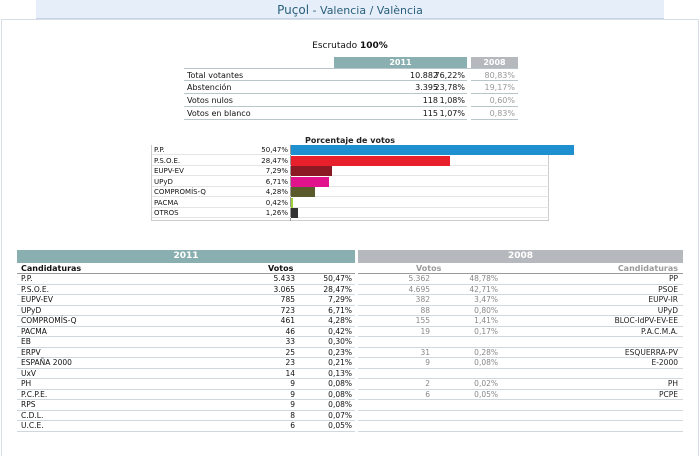 This screenshot has height=456, width=700. What do you see at coordinates (663, 299) in the screenshot?
I see `party-name-2008: EUPV-IR` at bounding box center [663, 299].